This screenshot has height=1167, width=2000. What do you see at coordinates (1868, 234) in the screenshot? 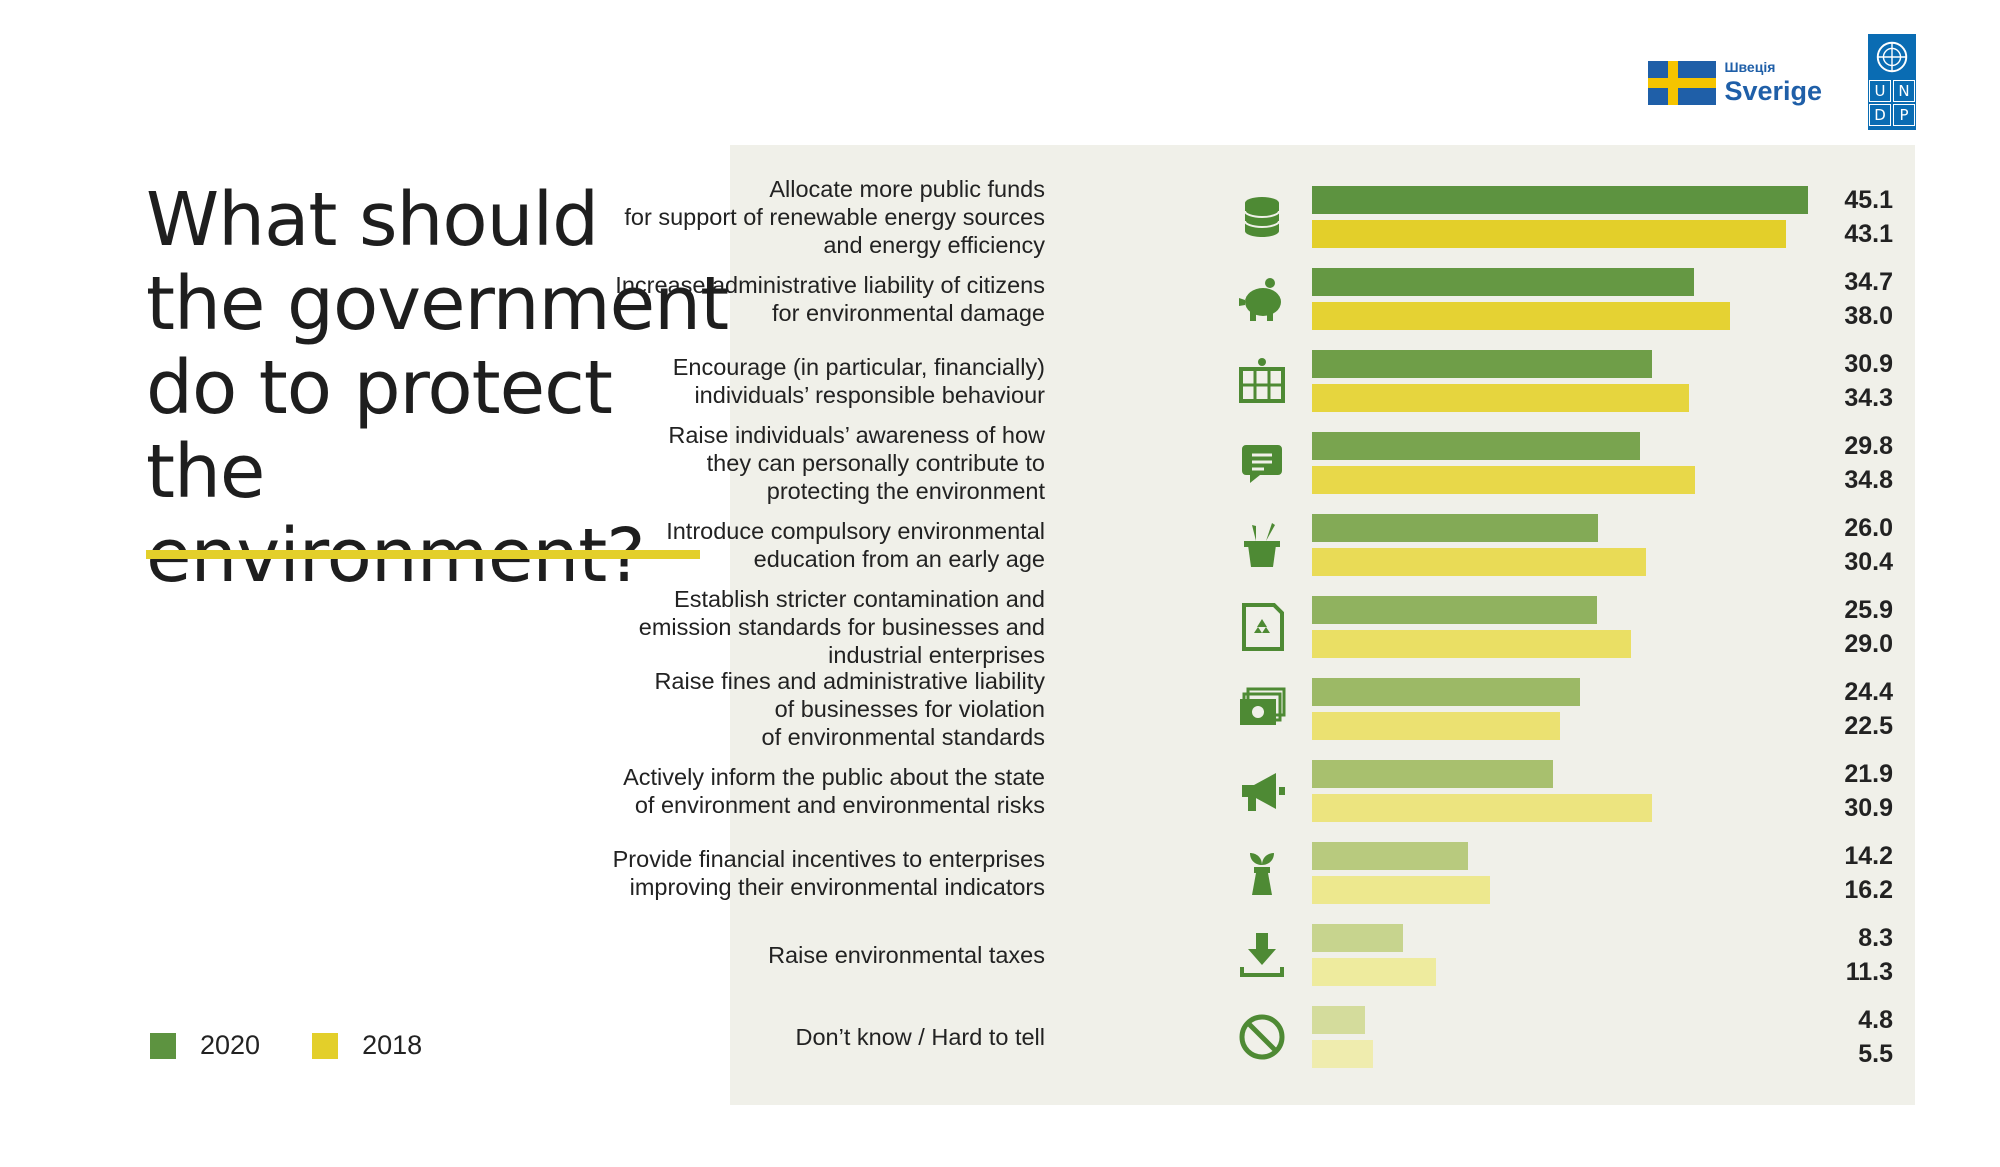
I see `value-label-2018: 43.1` at bounding box center [1868, 234].